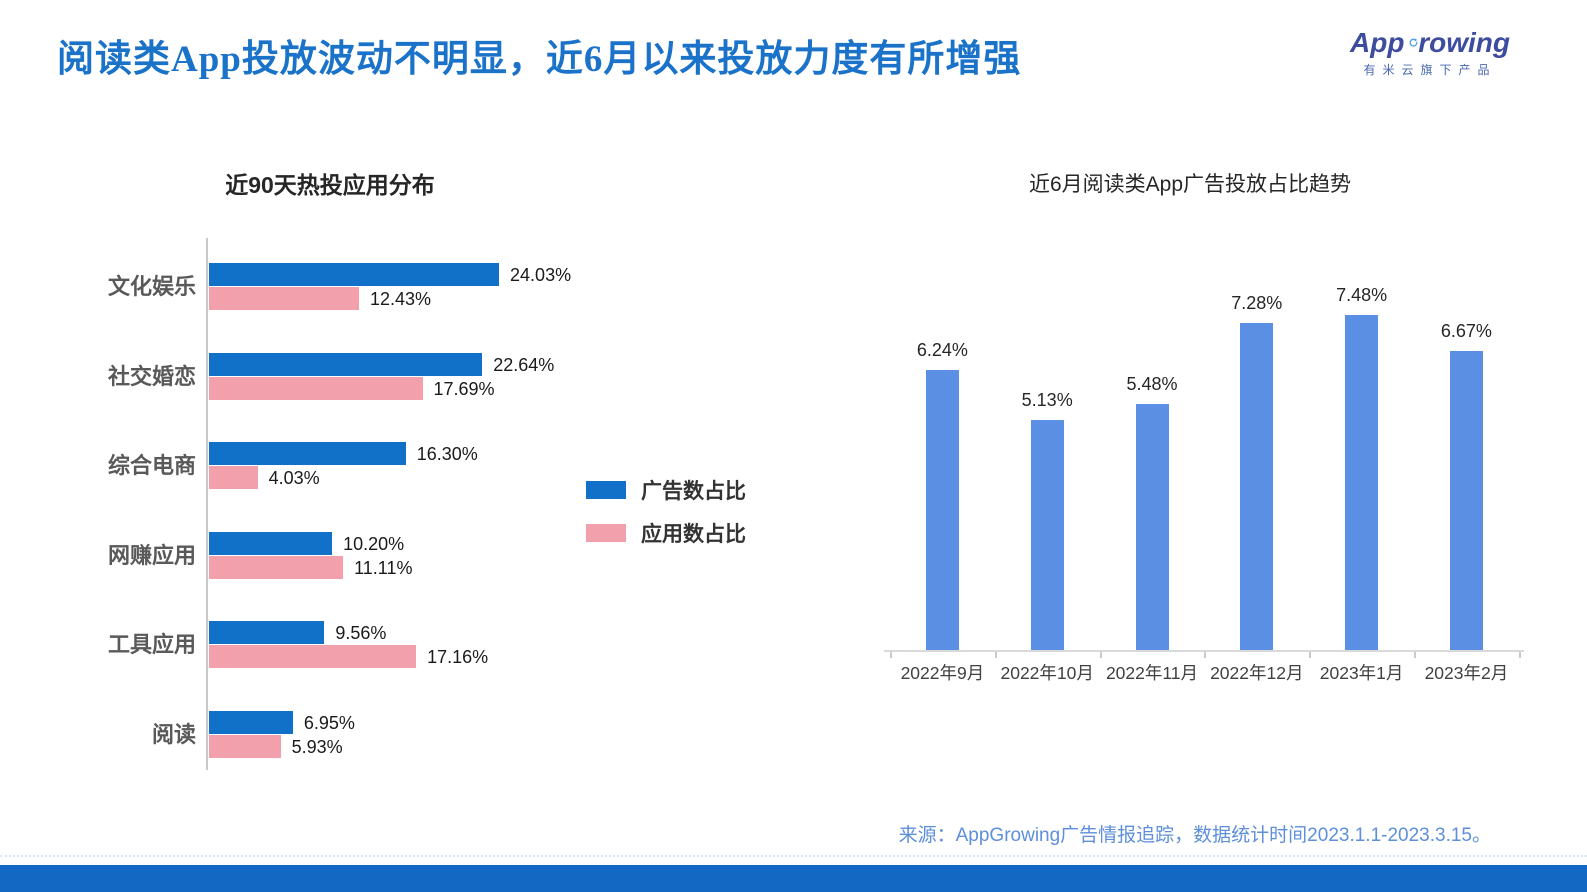  Describe the element at coordinates (317, 747) in the screenshot. I see `bar-value-label: 5.93%` at that location.